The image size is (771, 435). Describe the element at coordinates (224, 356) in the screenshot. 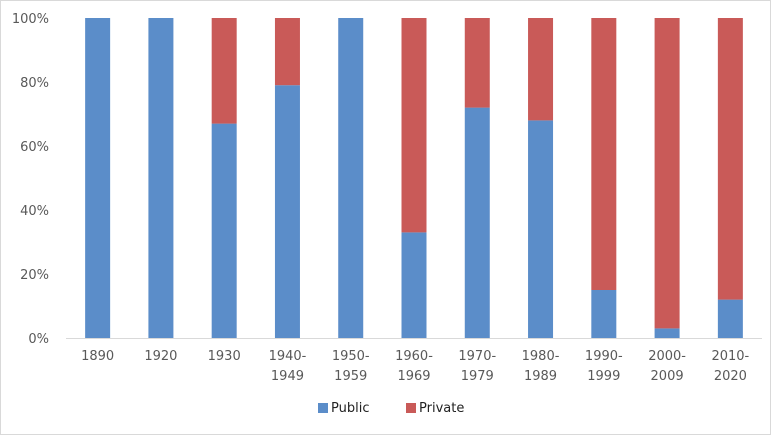

I see `x-tick-label: 1930` at that location.